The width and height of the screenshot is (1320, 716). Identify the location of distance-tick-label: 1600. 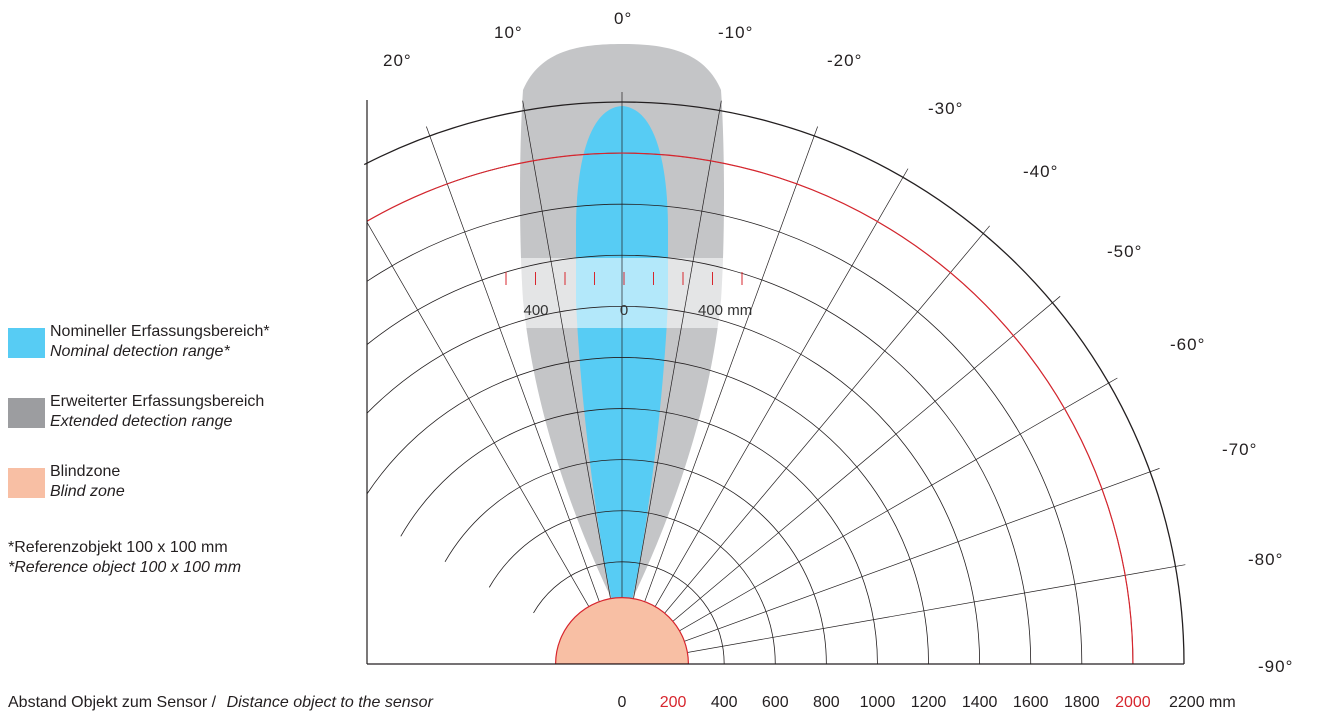
(1031, 702).